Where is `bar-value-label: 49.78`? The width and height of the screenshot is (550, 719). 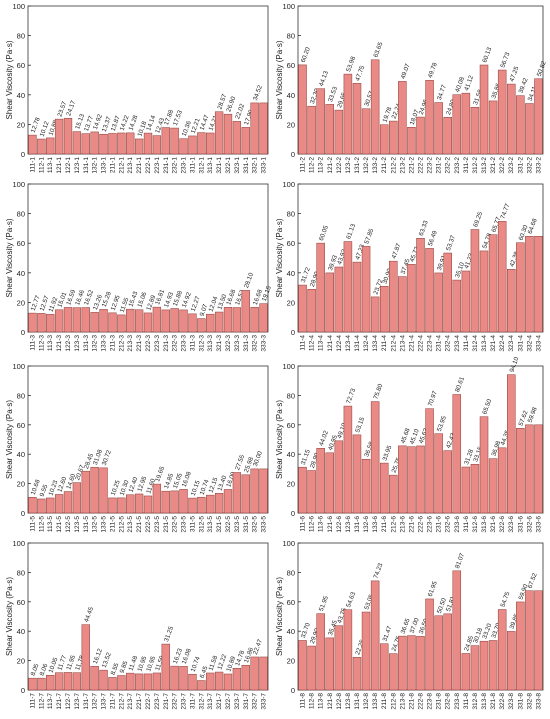 bar-value-label: 49.78 is located at coordinates (433, 70).